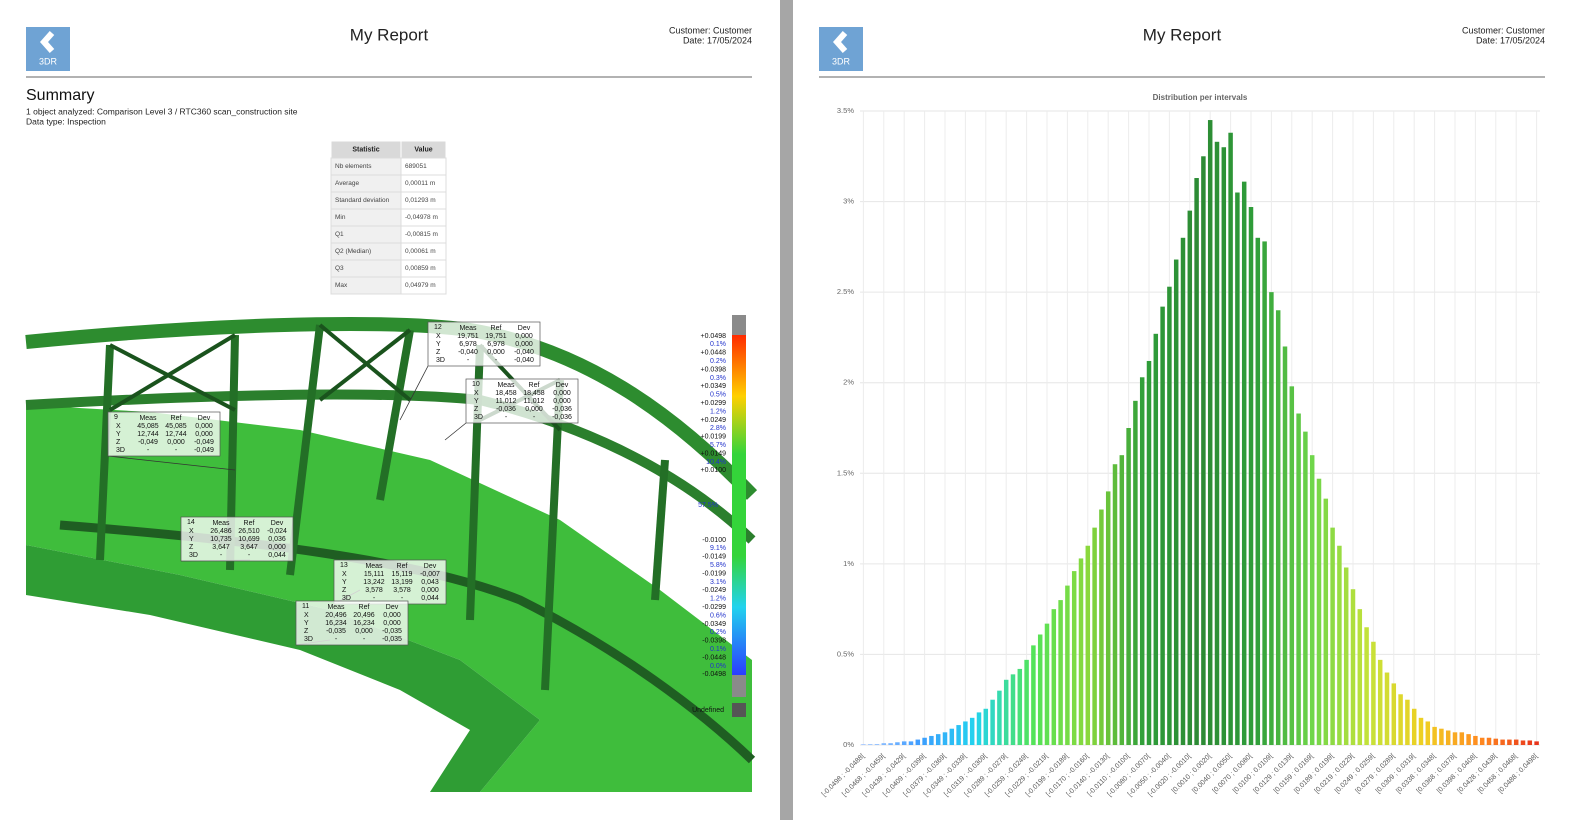  Describe the element at coordinates (421, 217) in the screenshot. I see `table-text: -0,04978 m` at that location.